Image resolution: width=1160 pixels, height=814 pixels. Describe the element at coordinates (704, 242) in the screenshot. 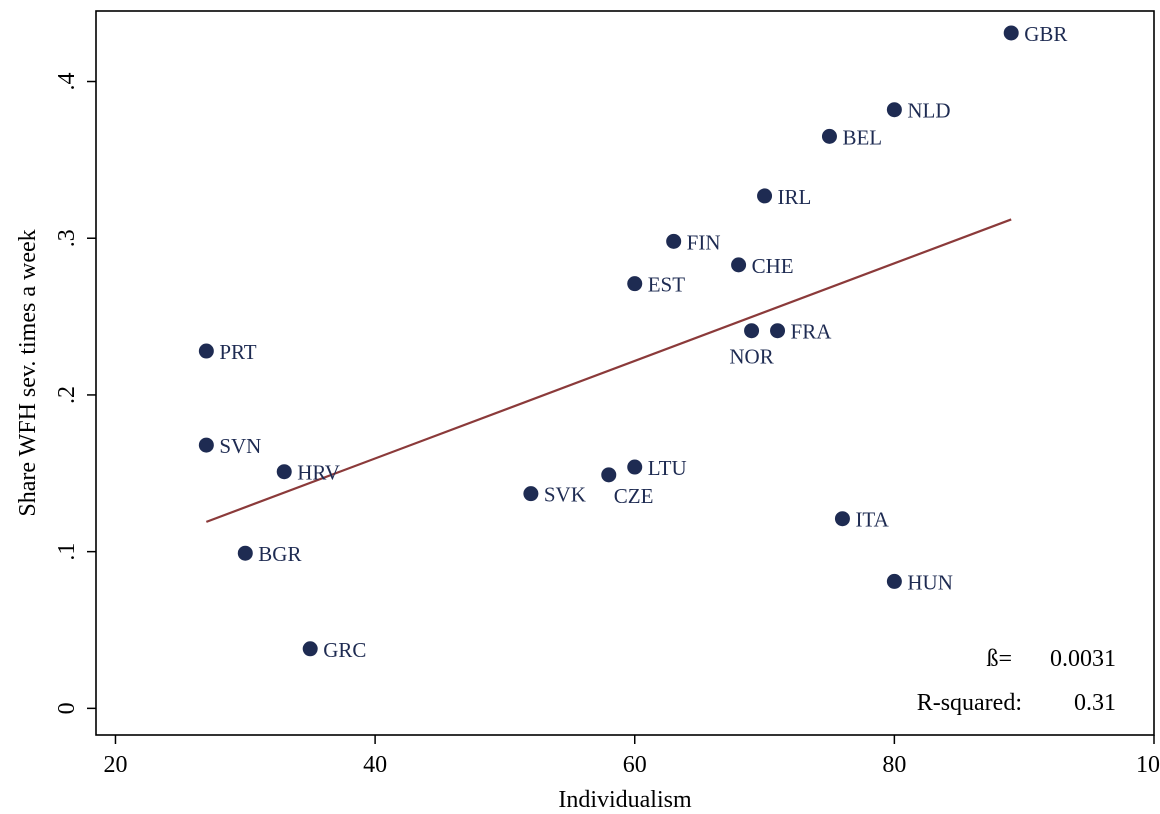

I see `point-label-fin: FIN` at that location.